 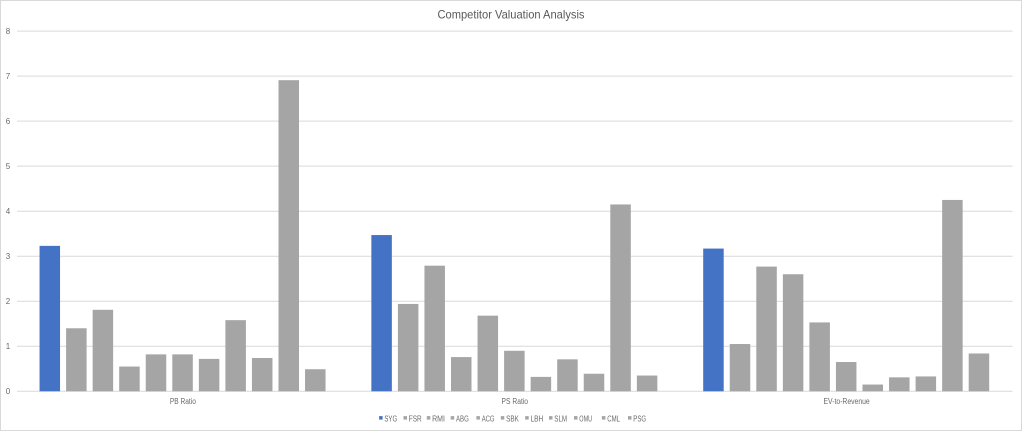 I want to click on svg-text: 7, so click(x=8, y=76).